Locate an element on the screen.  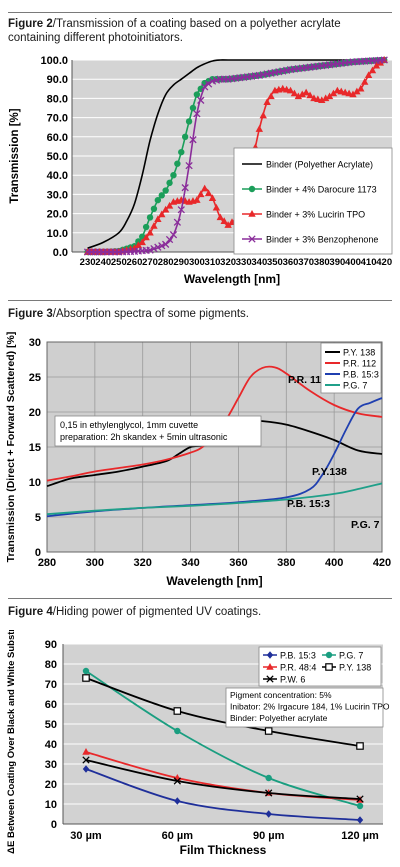
series-line is located at coordinates (223, 779).